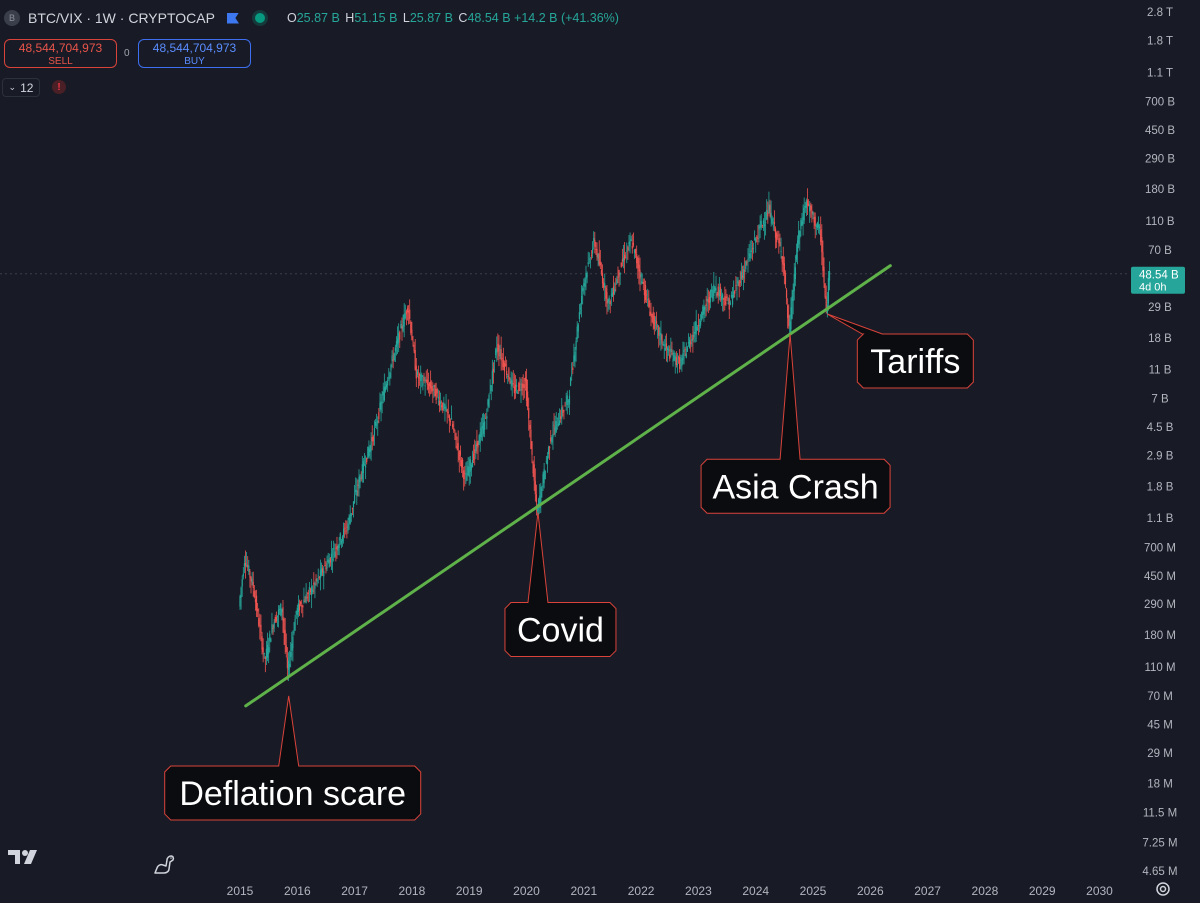 This screenshot has height=903, width=1200. I want to click on flag-icon, so click(232, 18).